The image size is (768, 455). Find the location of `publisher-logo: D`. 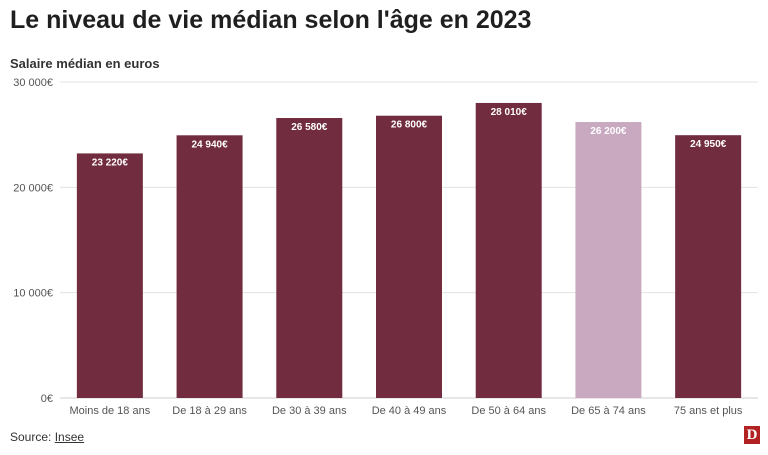

publisher-logo: D is located at coordinates (752, 435).